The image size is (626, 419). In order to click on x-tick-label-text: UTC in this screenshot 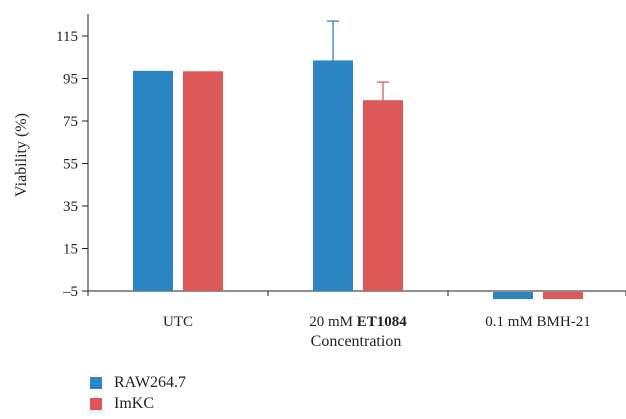, I will do `click(178, 322)`.